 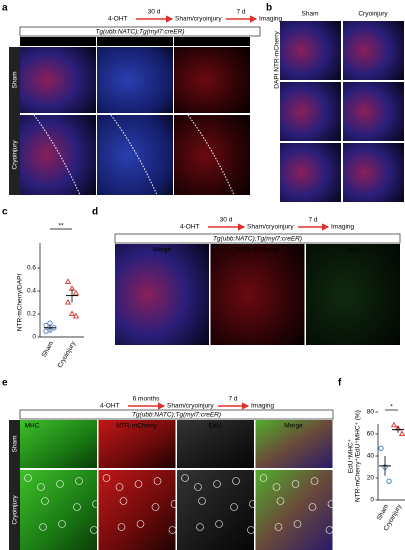 I want to click on row-label: Tg(ubb:NATC);Tg(myl7:creER), so click(x=271, y=109).